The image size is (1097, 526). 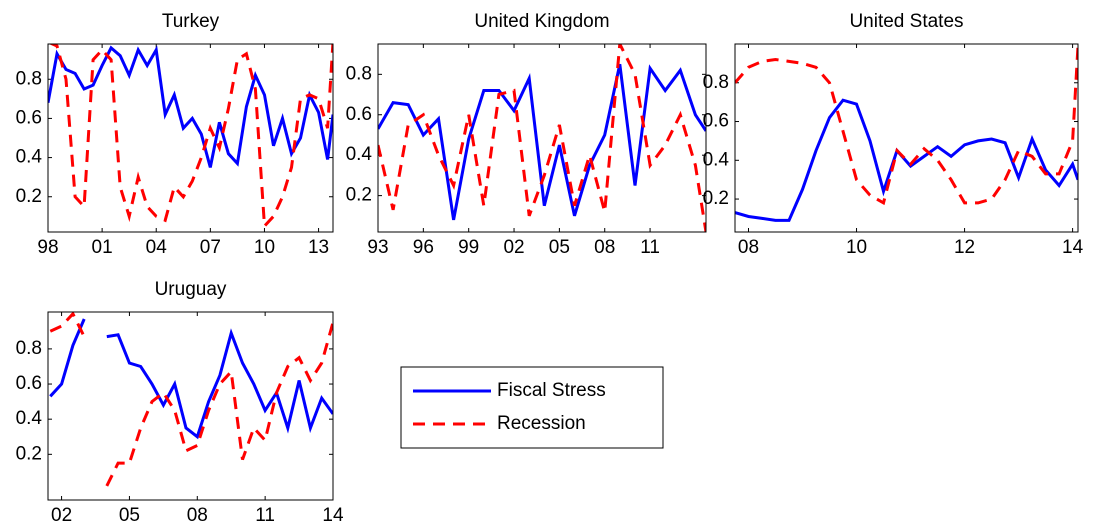 I want to click on x-tick-label: 98, so click(x=47, y=247).